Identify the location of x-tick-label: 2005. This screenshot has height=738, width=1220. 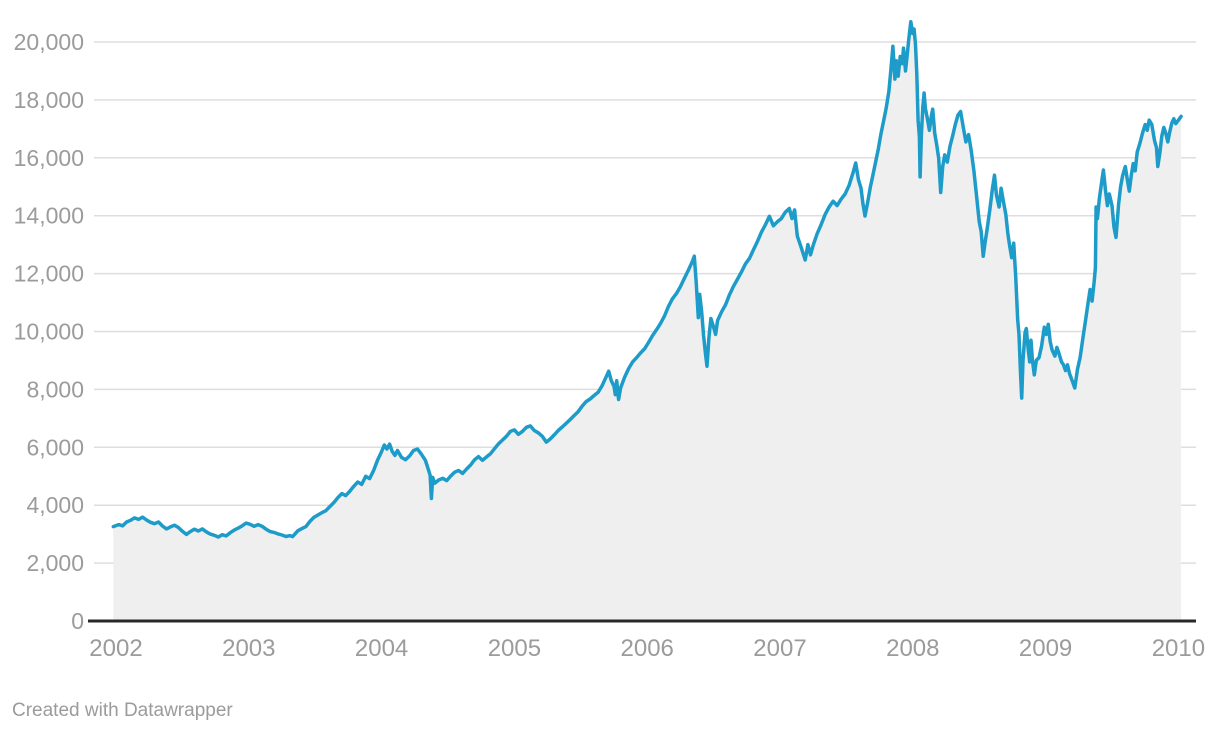
(514, 648).